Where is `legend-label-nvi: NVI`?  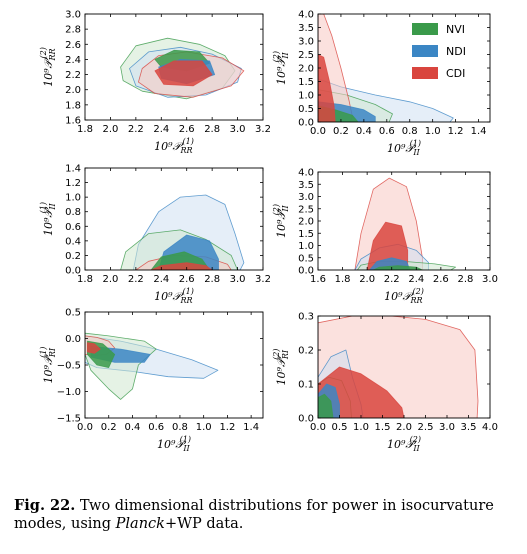 legend-label-nvi: NVI is located at coordinates (455, 29).